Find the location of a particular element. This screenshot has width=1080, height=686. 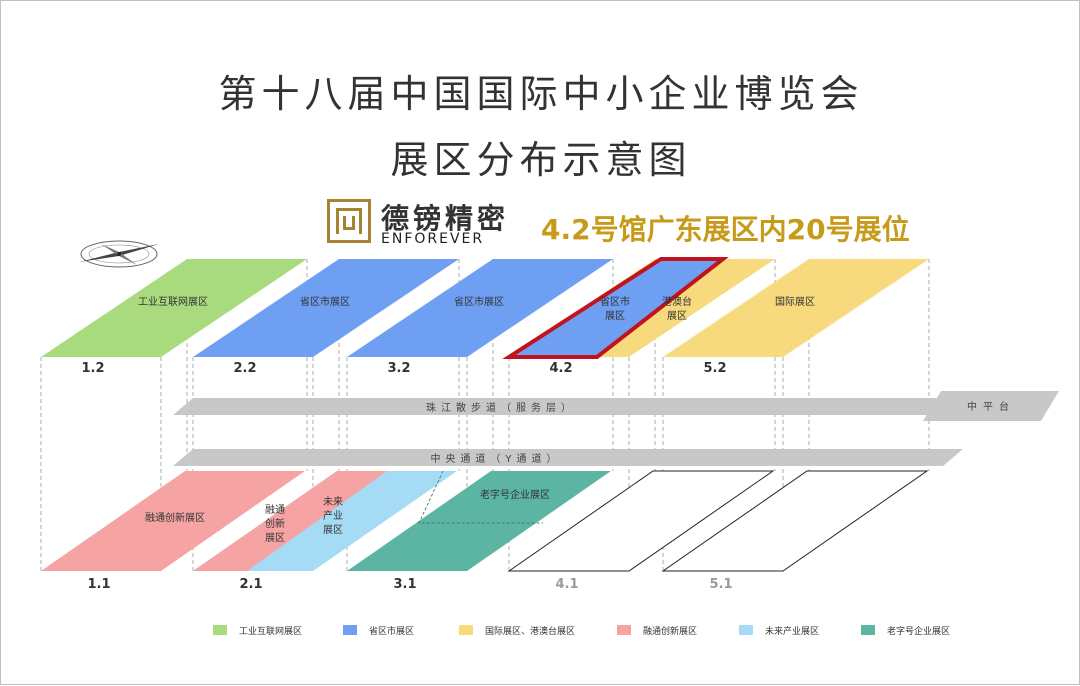

hall-subdivision is located at coordinates (480, 497).